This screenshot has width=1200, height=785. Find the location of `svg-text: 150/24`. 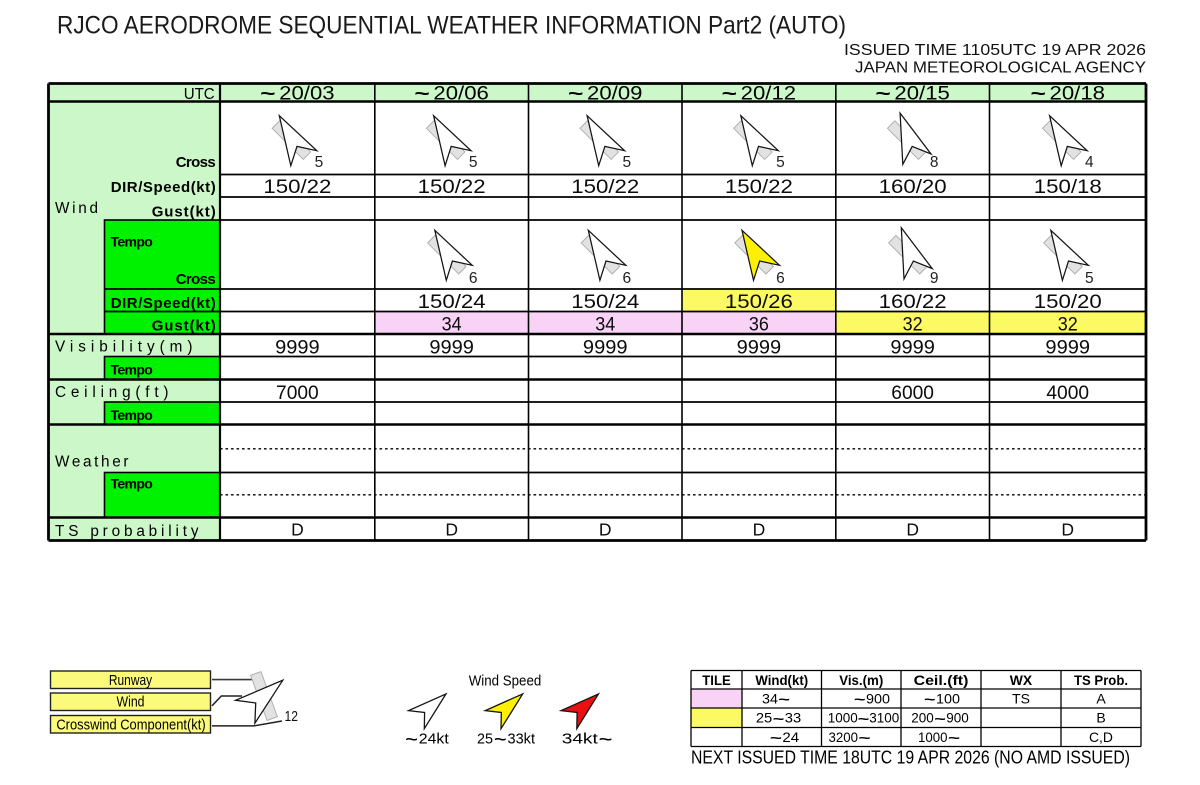

svg-text: 150/24 is located at coordinates (452, 302).